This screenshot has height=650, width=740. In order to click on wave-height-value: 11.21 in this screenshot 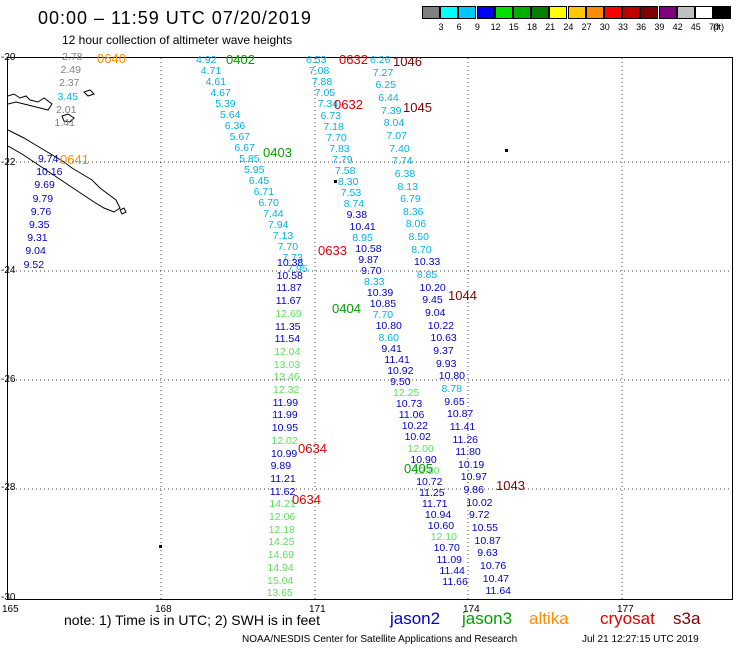, I will do `click(283, 478)`.